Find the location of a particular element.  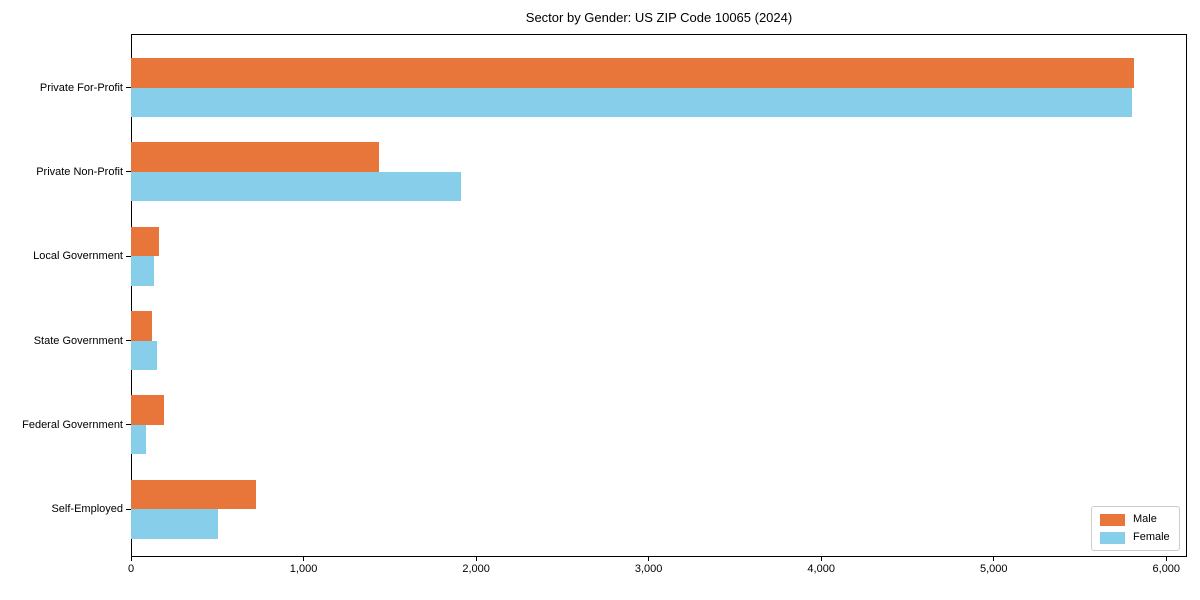

legend: Male Female is located at coordinates (1135, 528).